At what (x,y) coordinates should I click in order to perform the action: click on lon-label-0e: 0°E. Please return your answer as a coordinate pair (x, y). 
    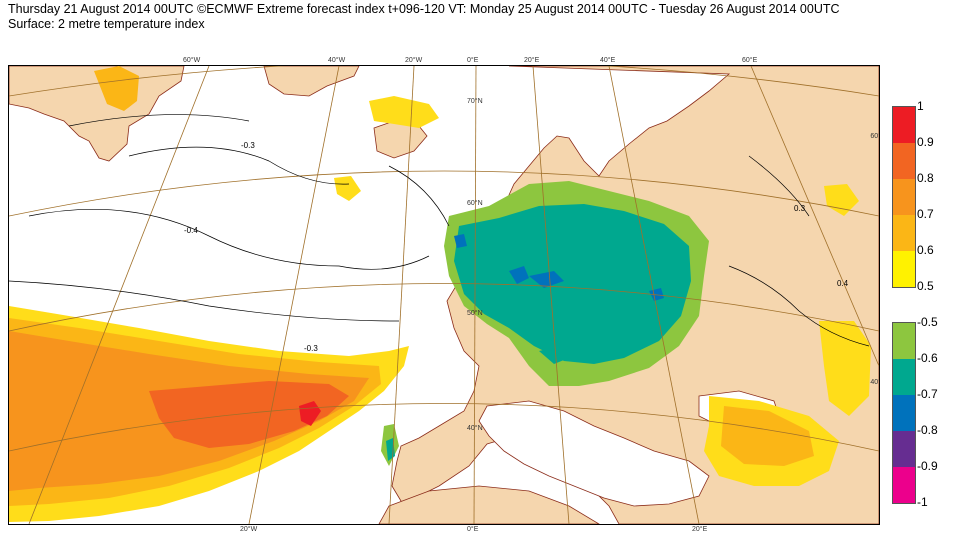
    Looking at the image, I should click on (473, 60).